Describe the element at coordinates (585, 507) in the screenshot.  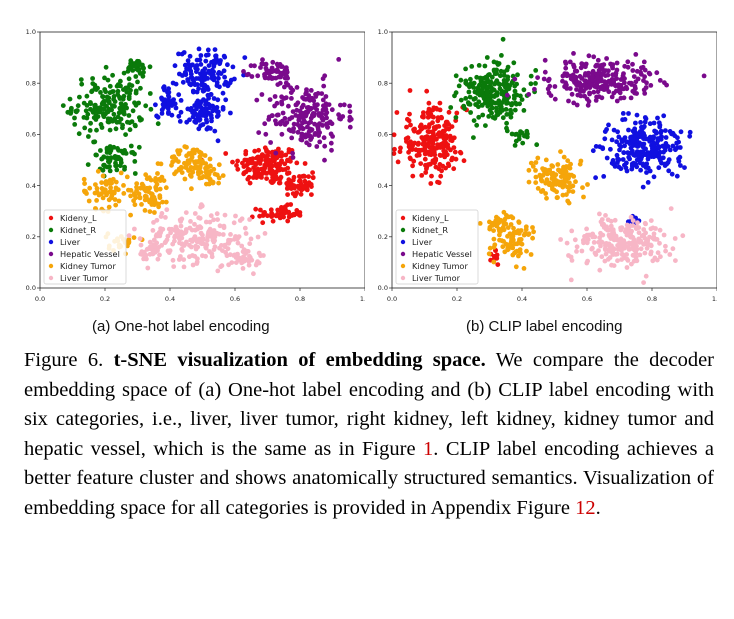
I see `figure-ref-12: 12` at that location.